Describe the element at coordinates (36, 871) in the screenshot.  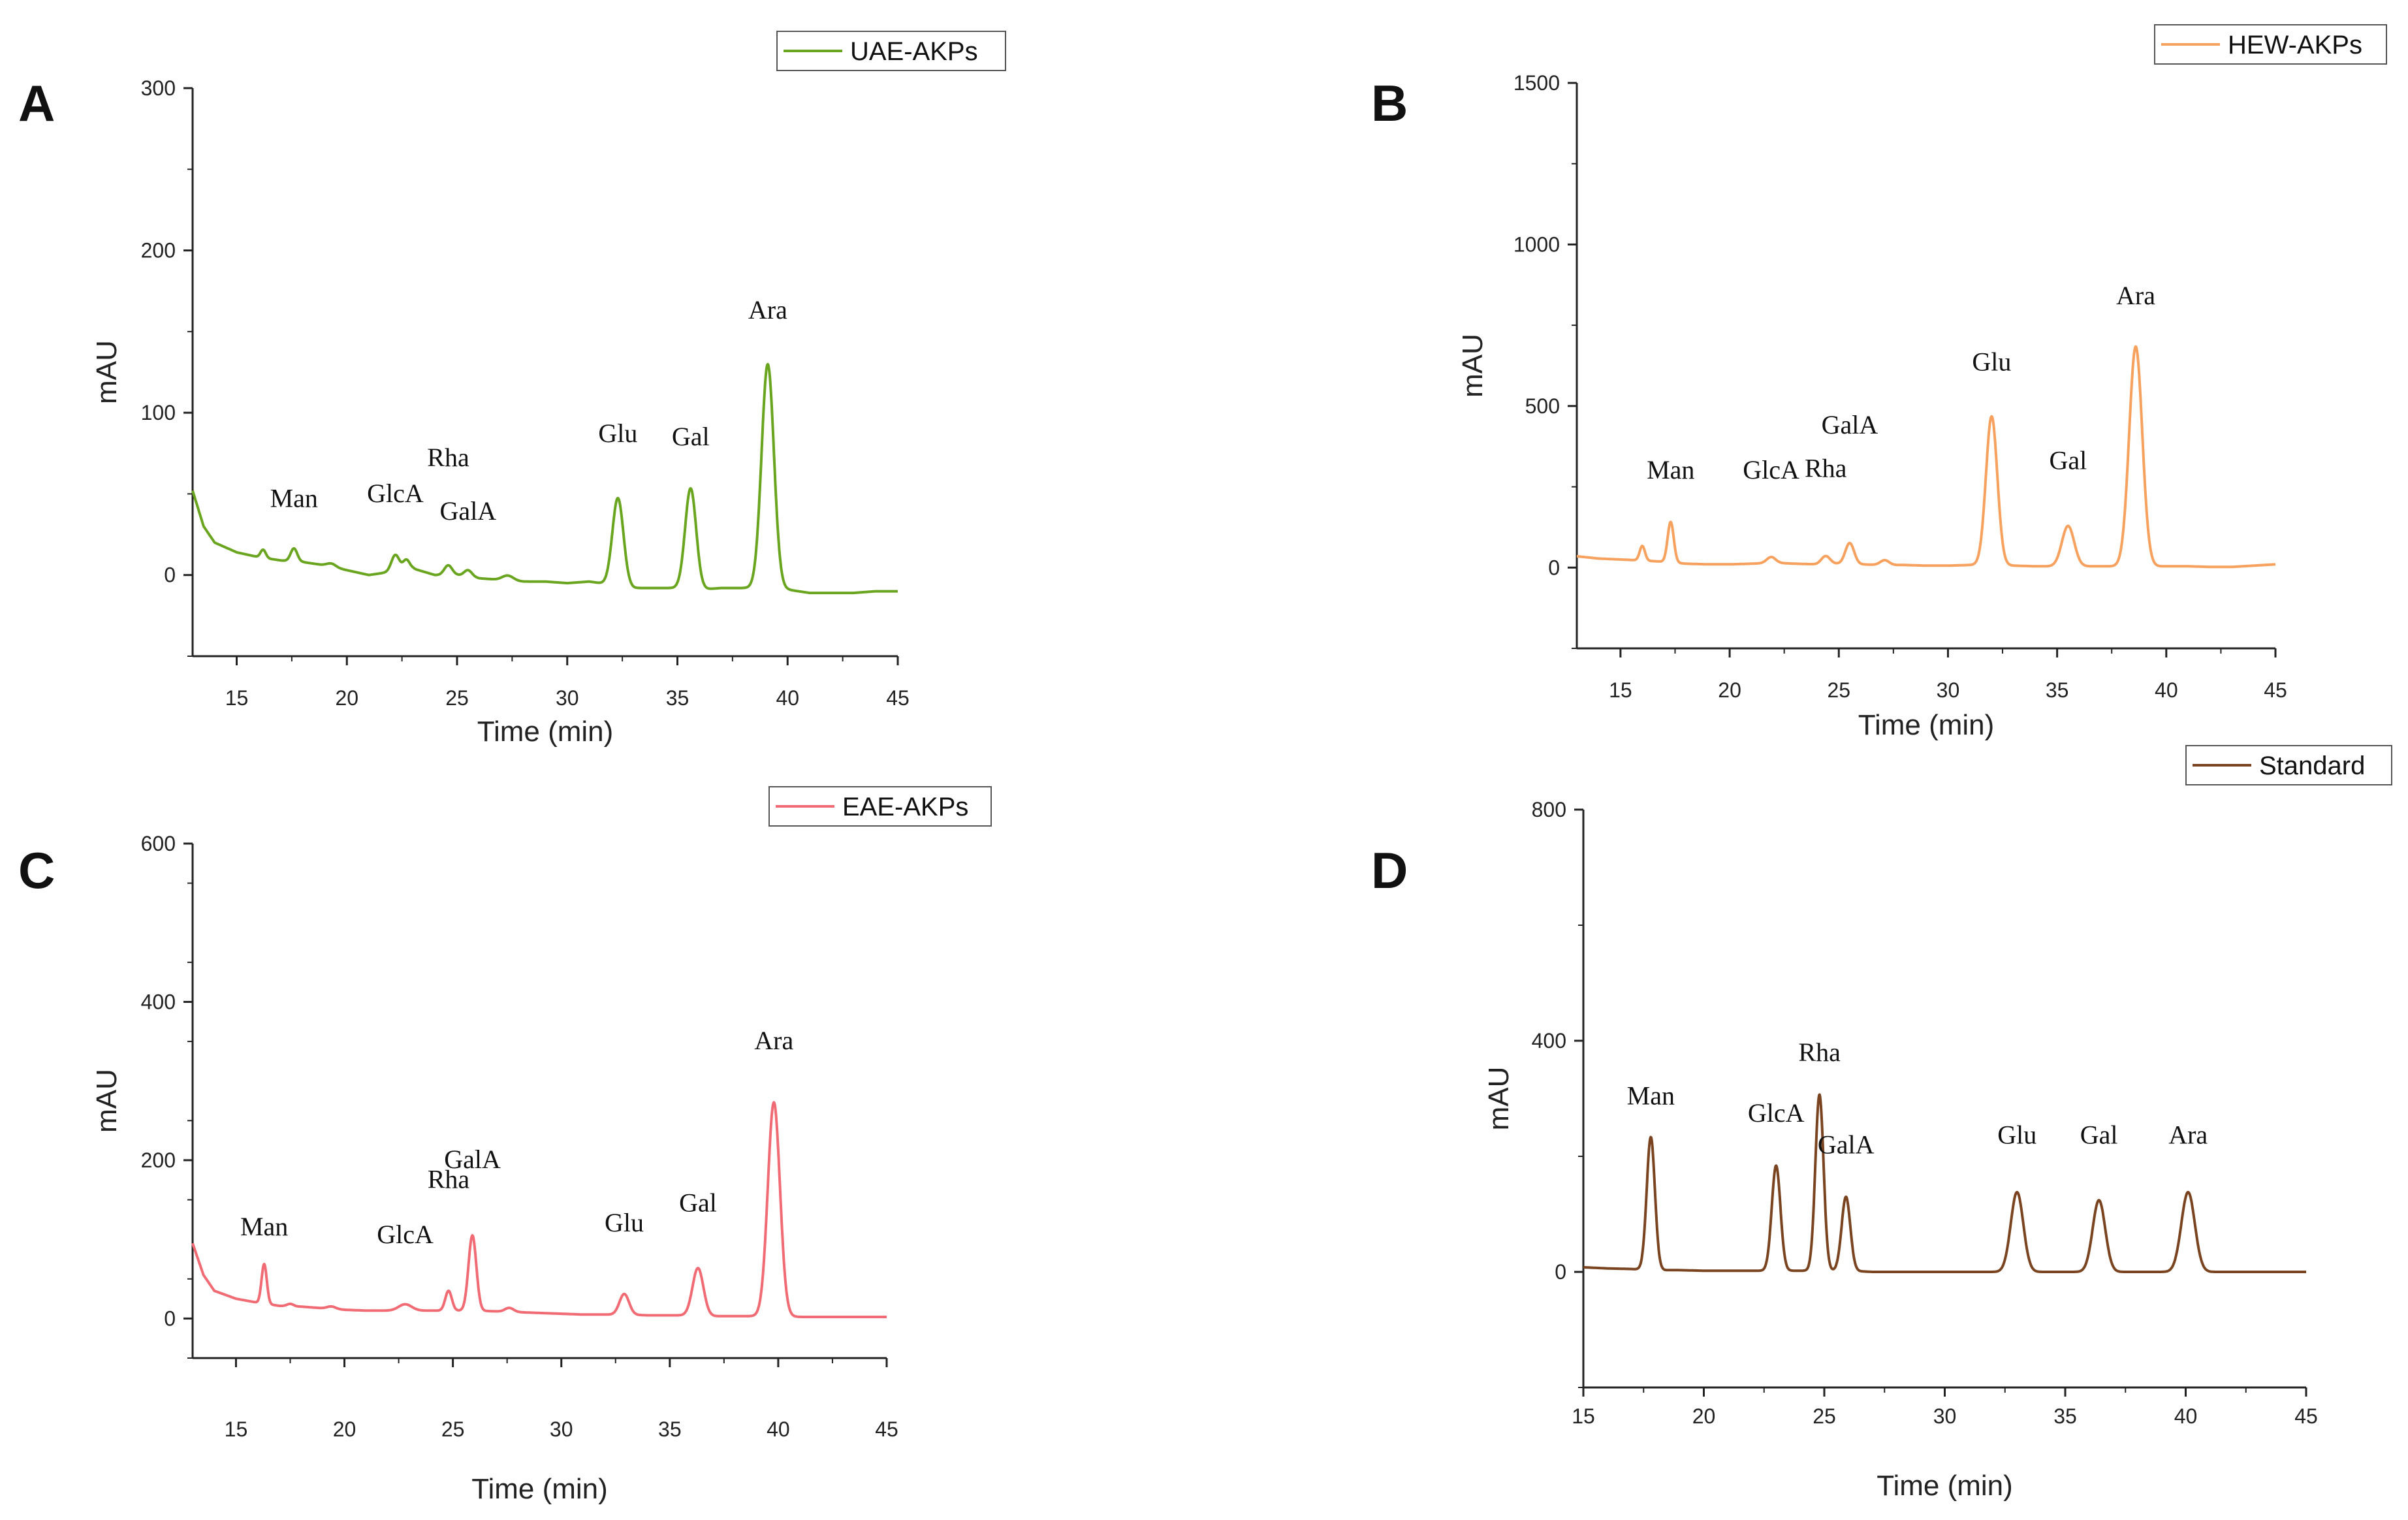
I see `panel-letter: C` at that location.